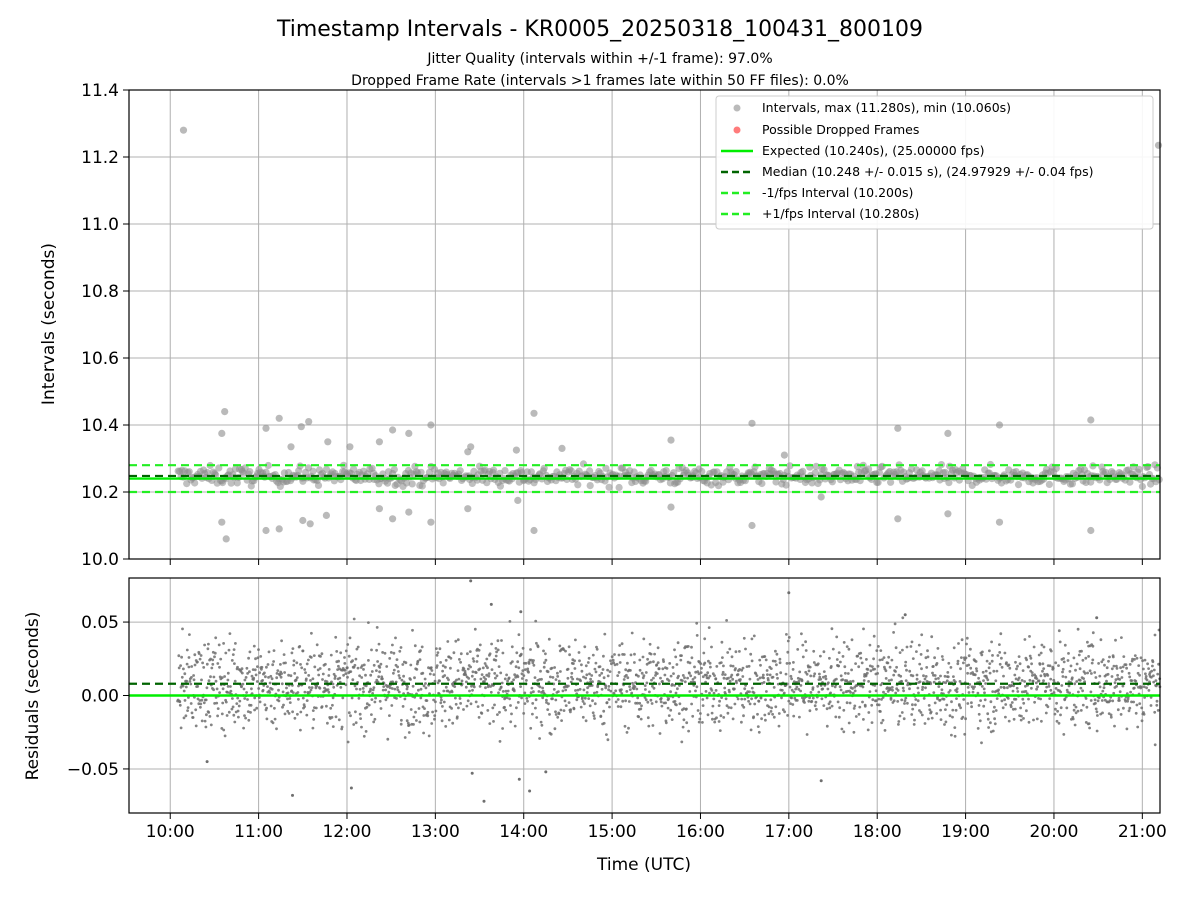 The image size is (1200, 900). Describe the element at coordinates (873, 150) in the screenshot. I see `legend-label-expected: Expected (10.240s), (25.00000 fps)` at that location.